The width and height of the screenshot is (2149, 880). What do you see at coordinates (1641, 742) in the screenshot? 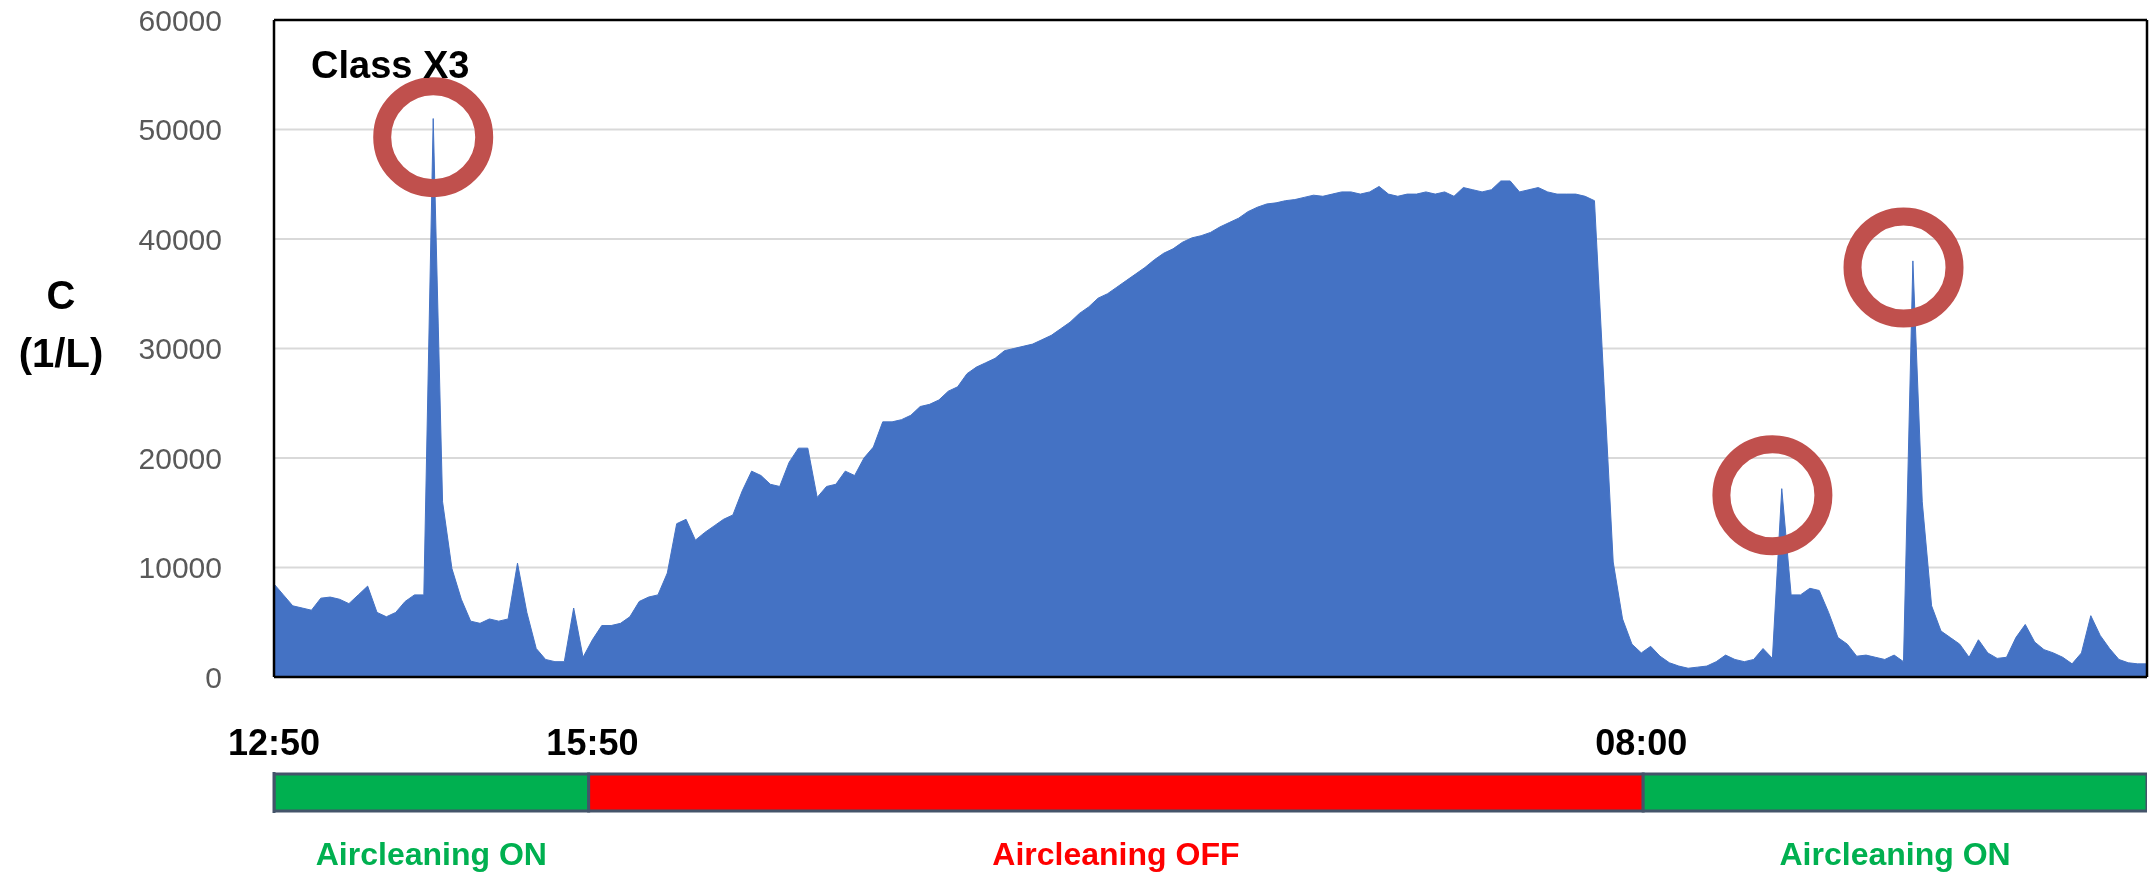
I see `x-tick-label: 08:00` at bounding box center [1641, 742].